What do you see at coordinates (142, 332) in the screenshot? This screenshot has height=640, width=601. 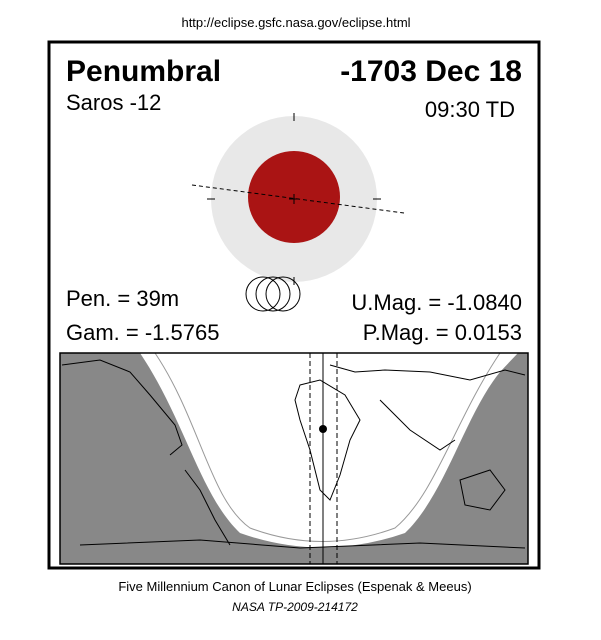 I see `gamma: Gam. = -1.5765` at bounding box center [142, 332].